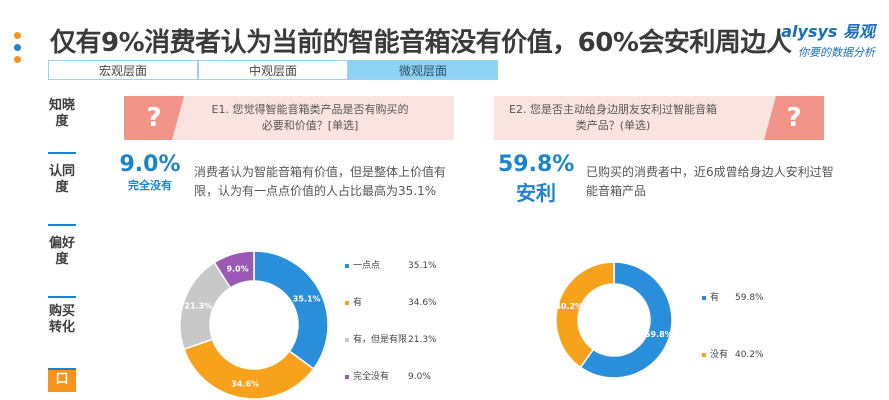 The width and height of the screenshot is (889, 400). I want to click on sidebar-item-preference: 偏好度, so click(62, 262).